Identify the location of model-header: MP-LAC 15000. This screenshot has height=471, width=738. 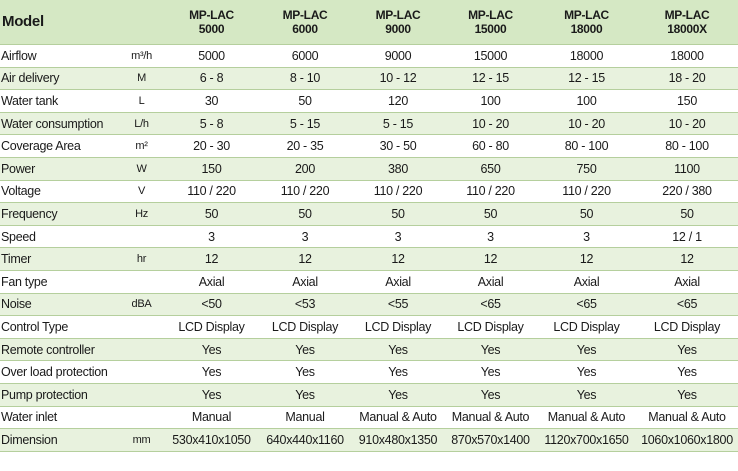
(490, 22).